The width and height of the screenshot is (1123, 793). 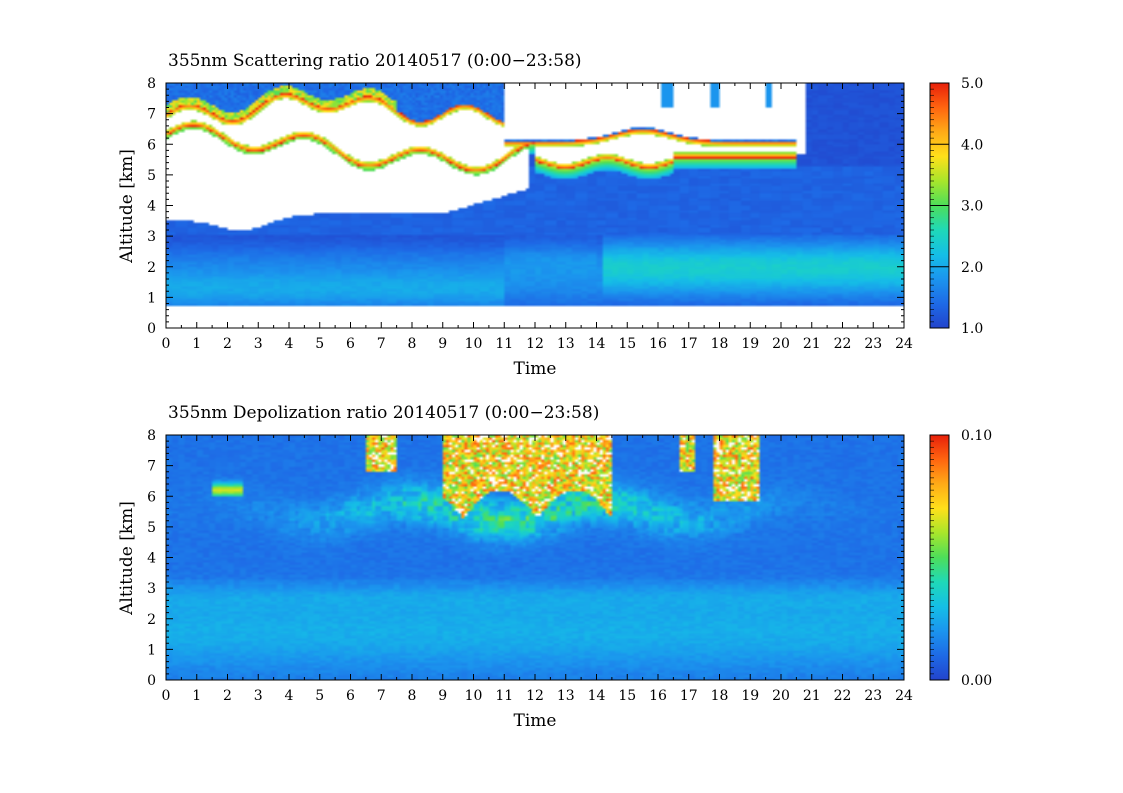 What do you see at coordinates (960, 558) in the screenshot?
I see `depolarization-colorbar: 0.00 0.10` at bounding box center [960, 558].